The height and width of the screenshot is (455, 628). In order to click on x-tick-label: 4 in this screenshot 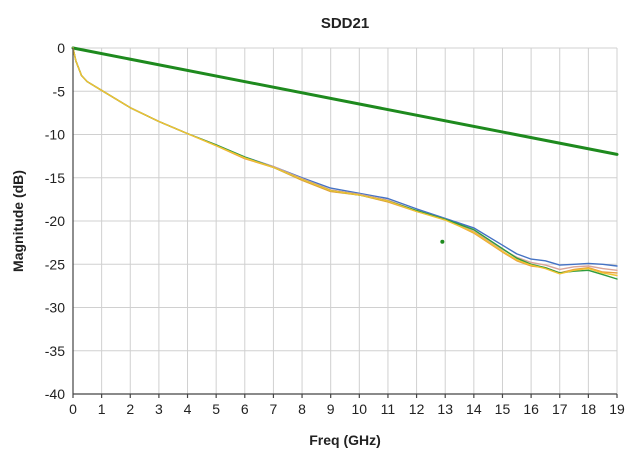, I will do `click(188, 409)`.